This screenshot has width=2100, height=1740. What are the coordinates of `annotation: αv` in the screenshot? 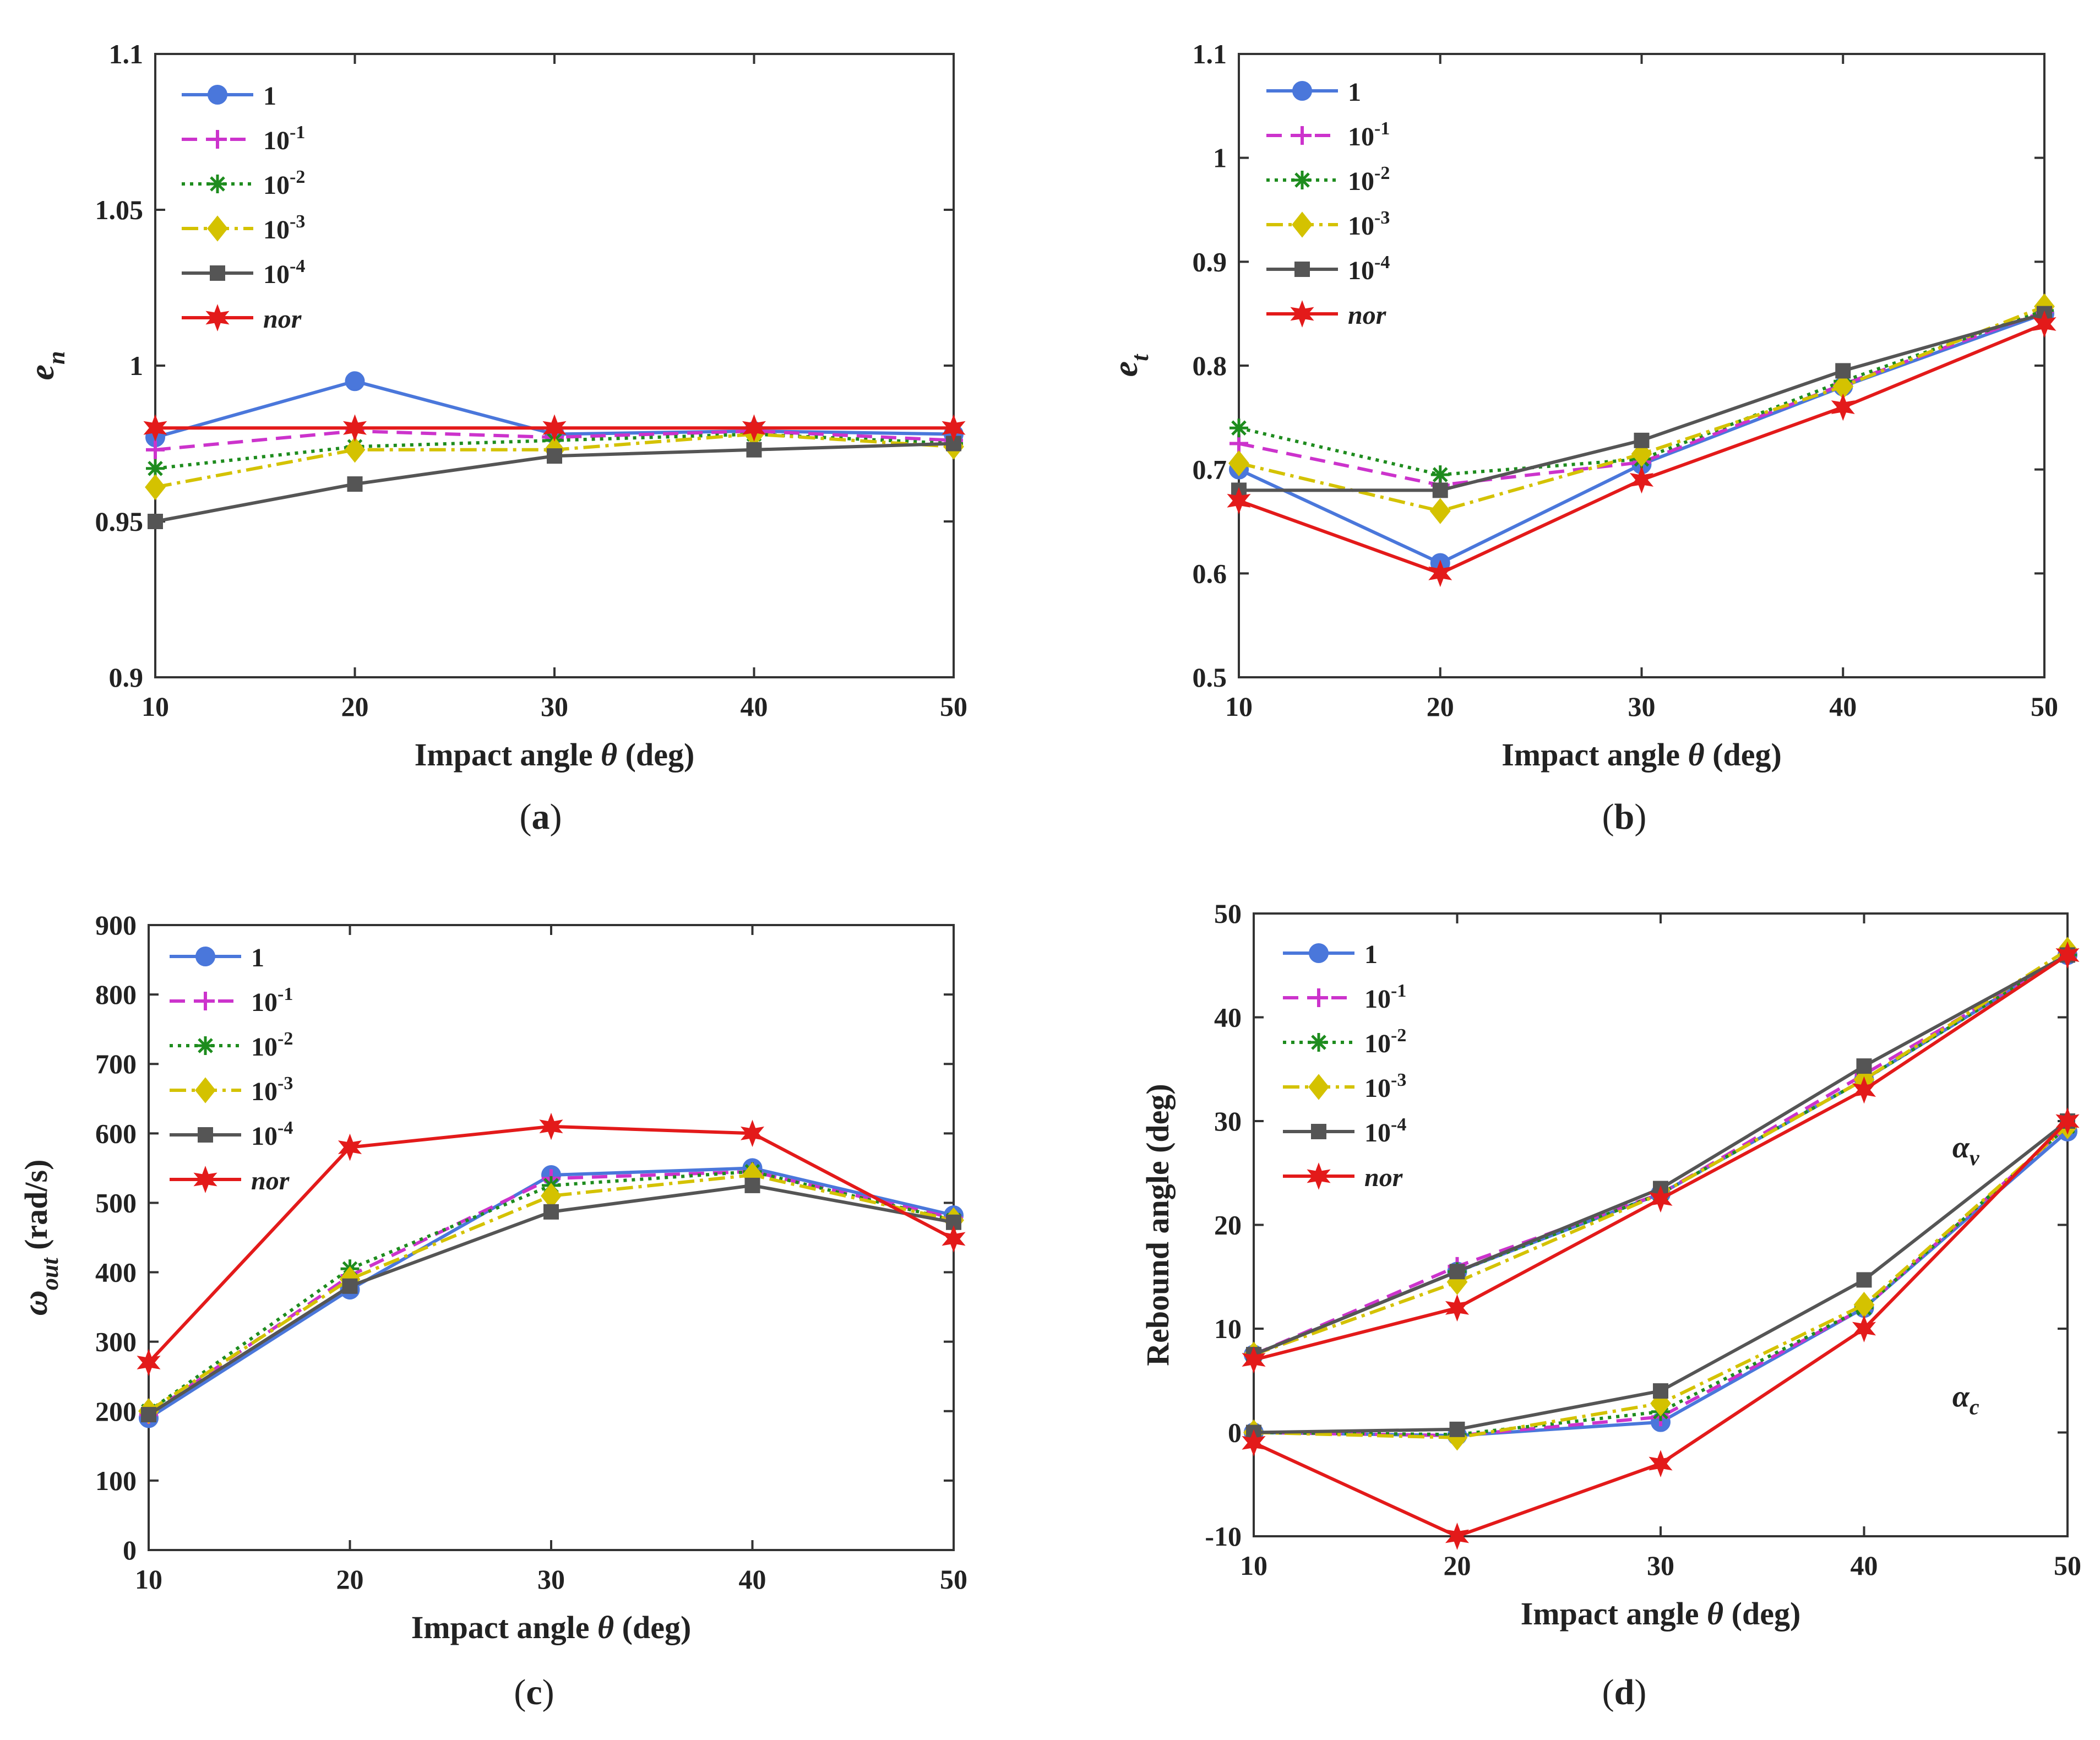 It's located at (1966, 1150).